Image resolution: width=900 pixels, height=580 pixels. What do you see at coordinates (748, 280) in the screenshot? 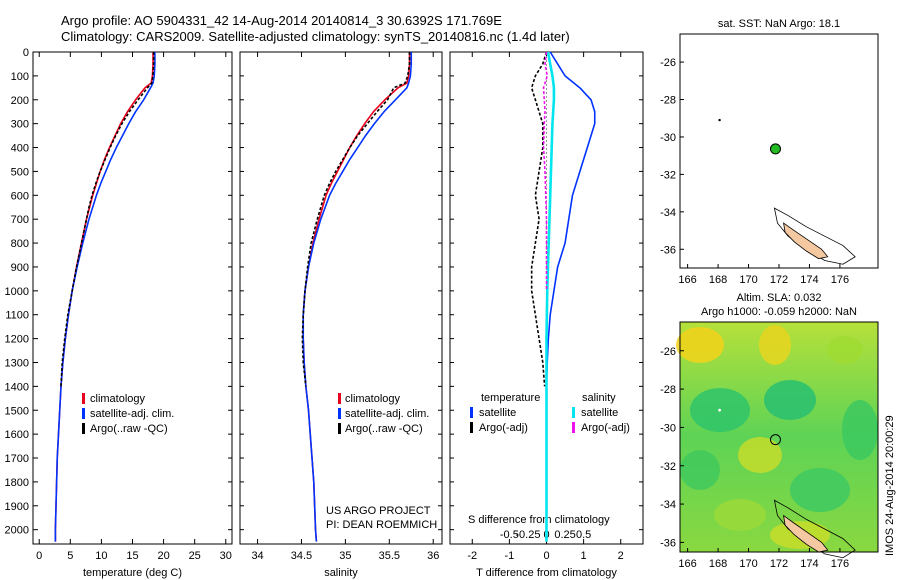
I see `sst-map-x-tick-label: 170` at bounding box center [748, 280].